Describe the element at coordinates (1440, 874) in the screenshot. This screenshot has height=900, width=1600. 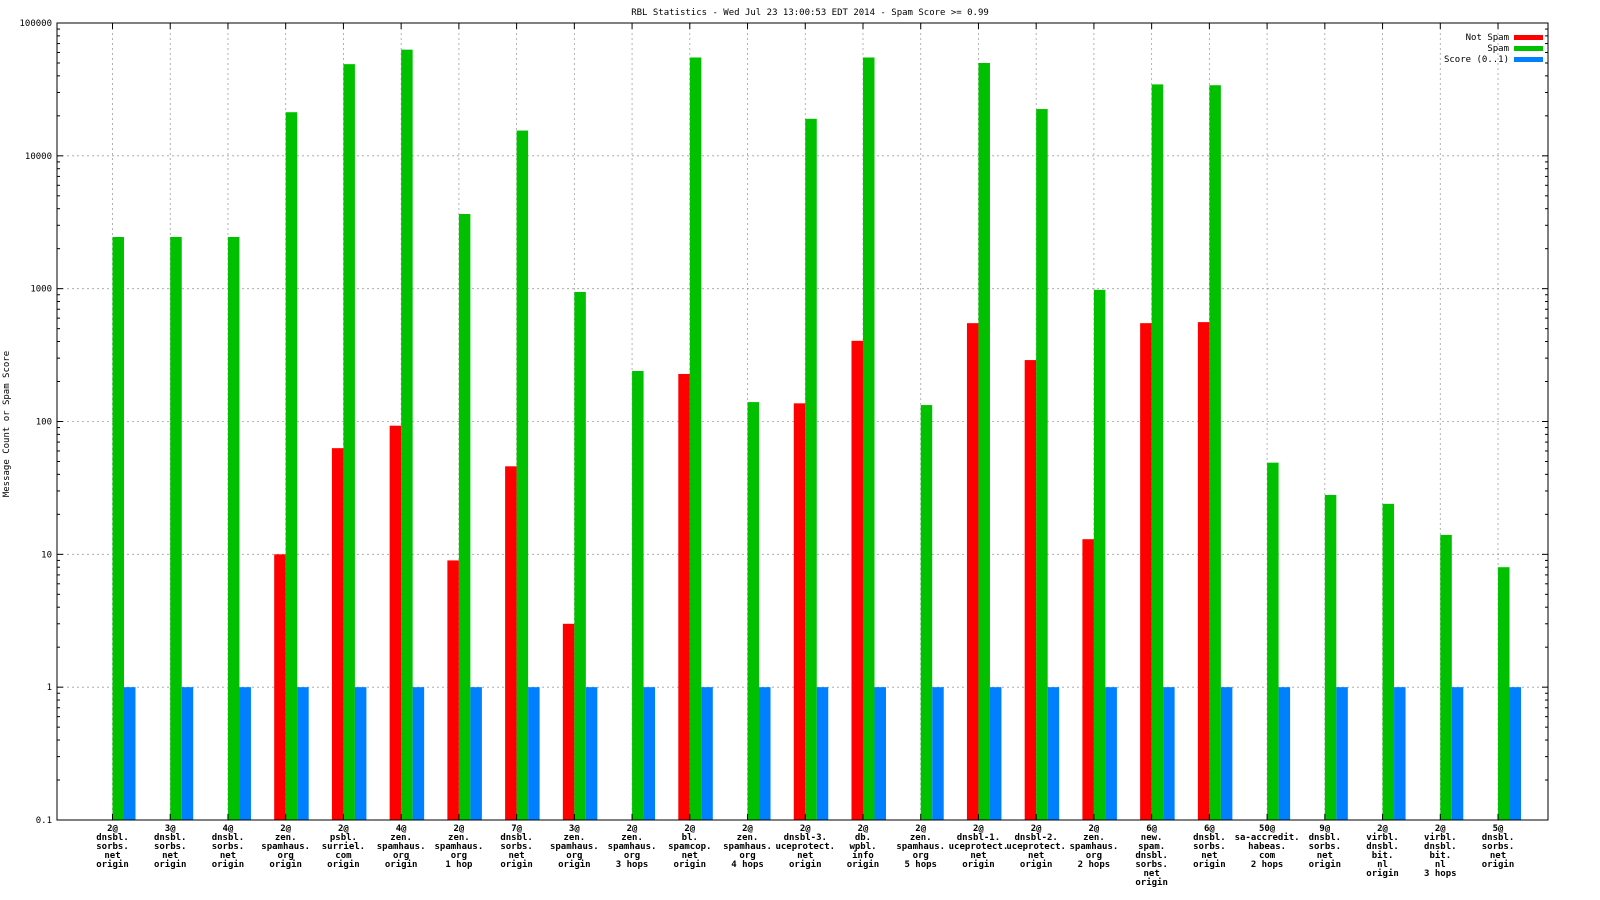
I see `x-tick-label: 3 hops` at that location.